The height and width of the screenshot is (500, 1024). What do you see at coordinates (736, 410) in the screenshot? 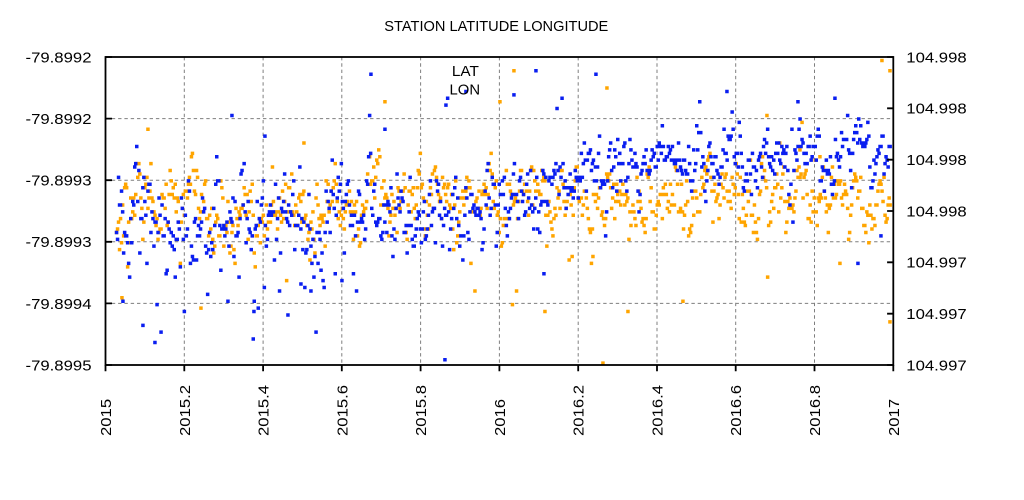
I see `svg-text: 2016.6` at bounding box center [736, 410].